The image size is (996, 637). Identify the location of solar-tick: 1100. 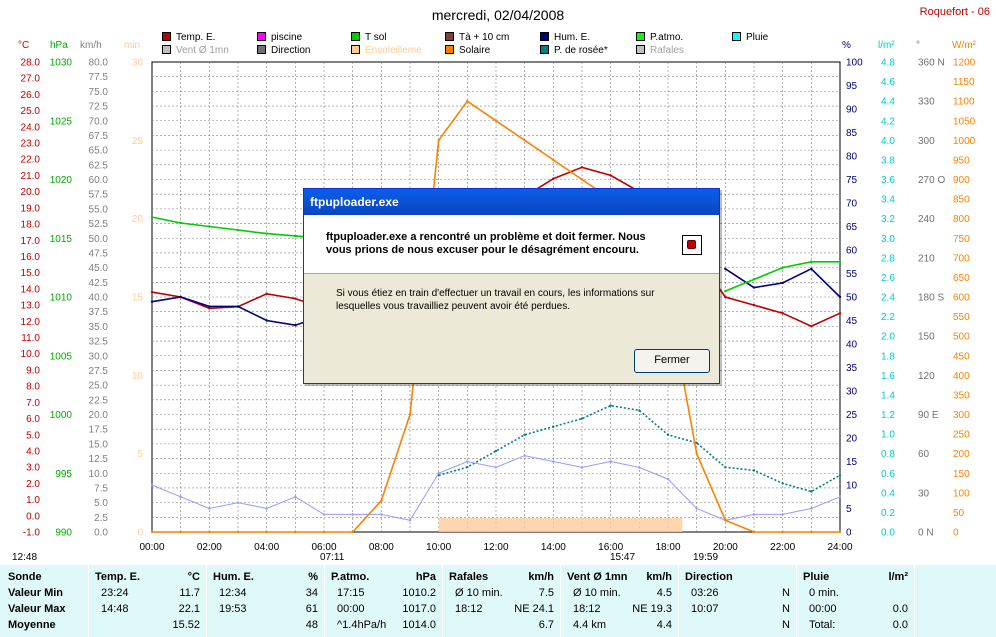
(964, 102).